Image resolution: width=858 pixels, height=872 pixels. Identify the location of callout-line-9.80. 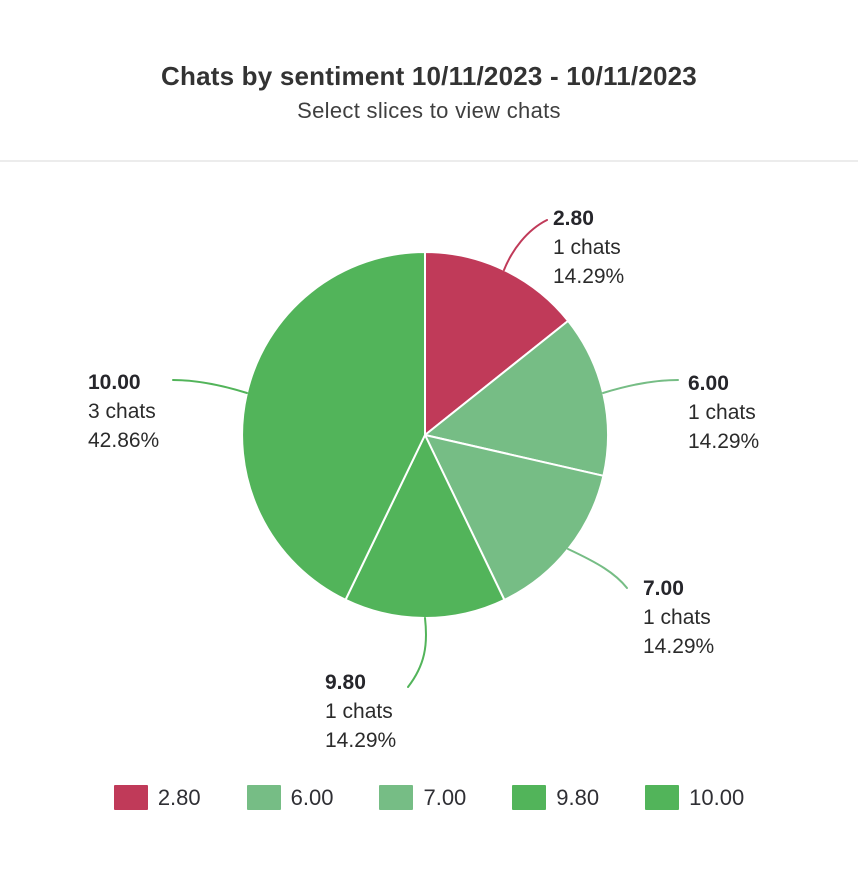
(417, 652).